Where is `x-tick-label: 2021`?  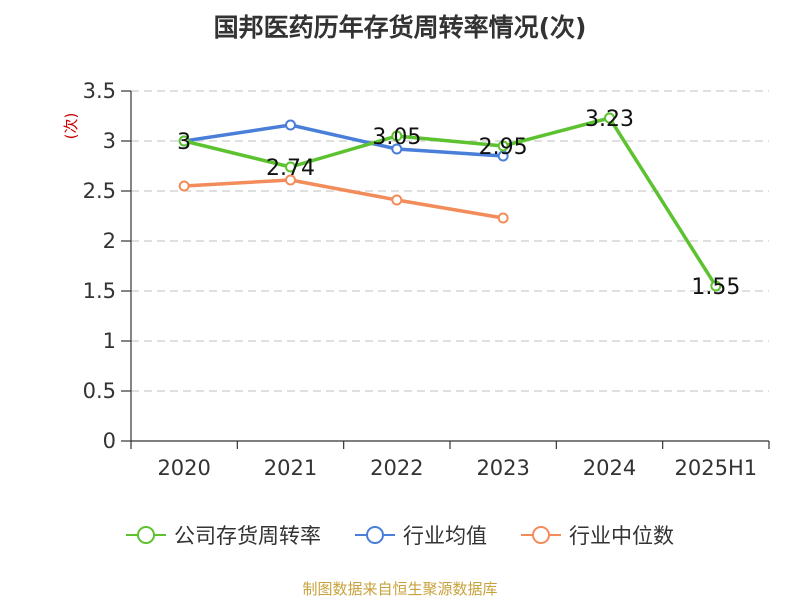
x-tick-label: 2021 is located at coordinates (290, 468).